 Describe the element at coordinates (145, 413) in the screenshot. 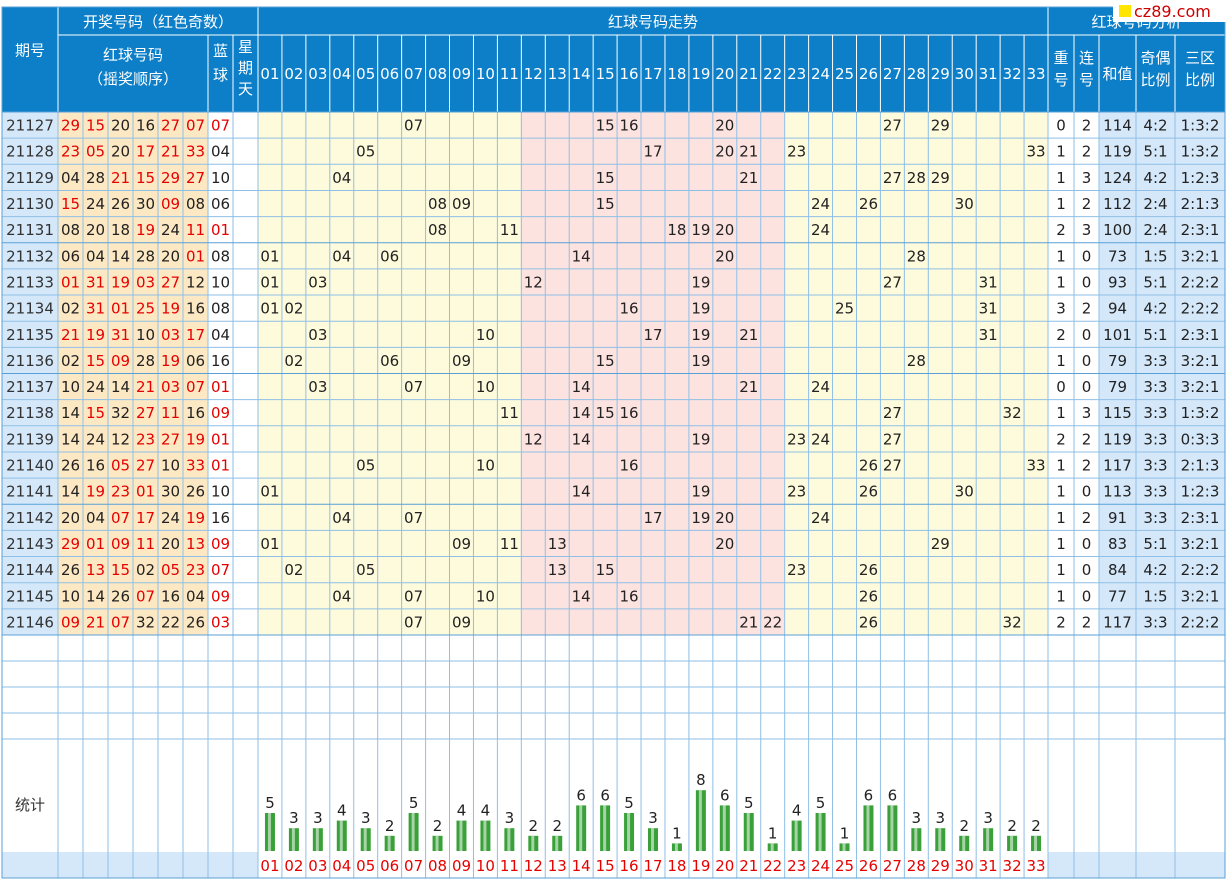

I see `red-ball-value: 27` at that location.